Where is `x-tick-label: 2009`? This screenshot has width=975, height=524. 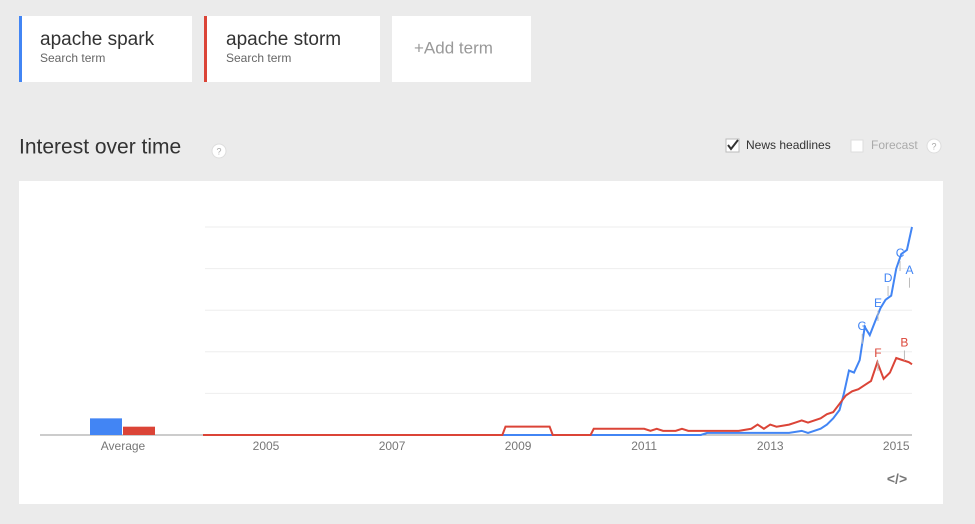 x-tick-label: 2009 is located at coordinates (518, 446).